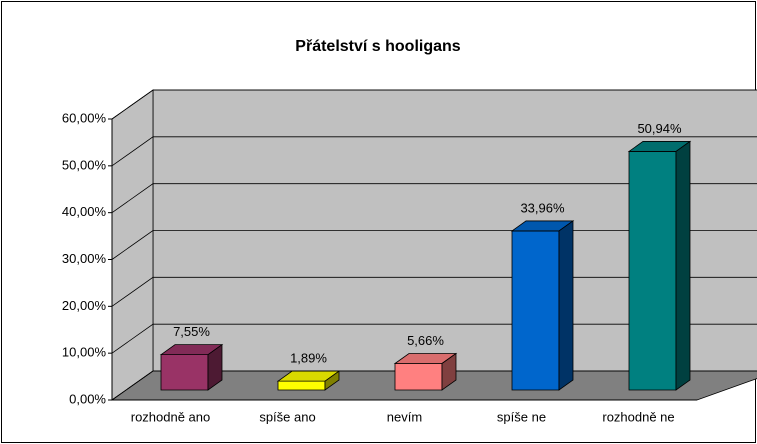 This screenshot has height=444, width=757. I want to click on x-tick-label: nevím, so click(404, 416).